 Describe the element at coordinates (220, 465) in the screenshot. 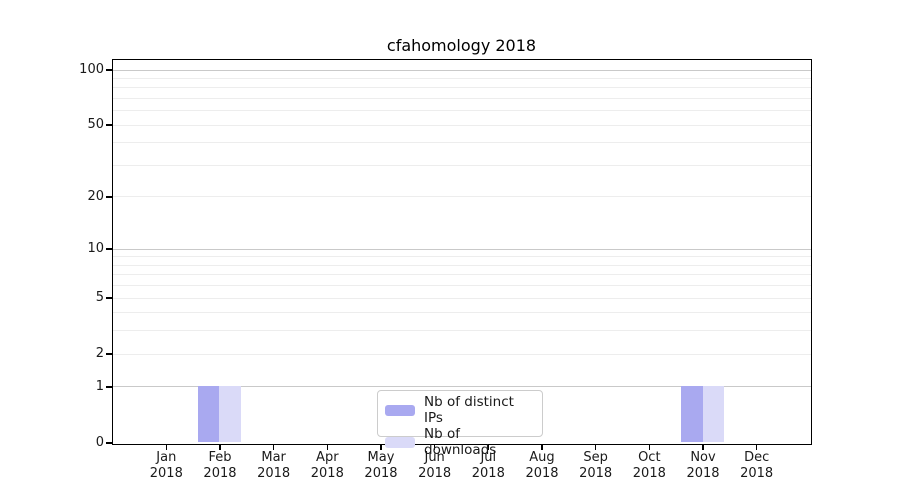

I see `x-axis-tick-label: Feb 2018` at that location.